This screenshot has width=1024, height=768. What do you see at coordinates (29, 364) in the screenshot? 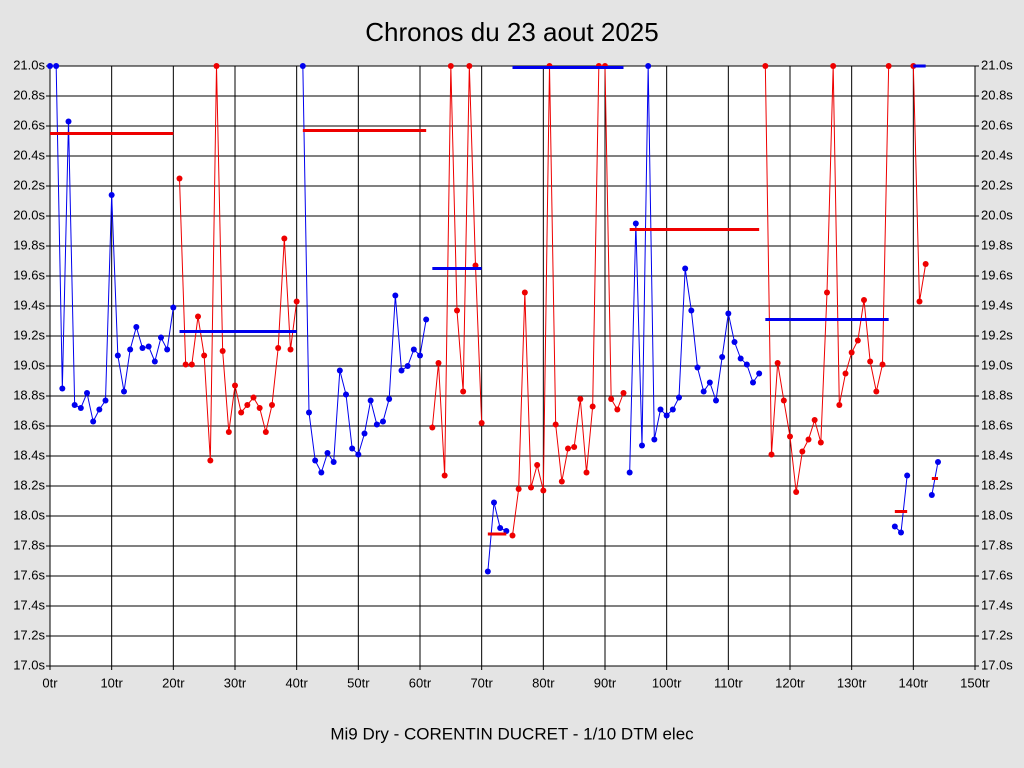
I see `y-tick-label: 19.0s` at bounding box center [29, 364].